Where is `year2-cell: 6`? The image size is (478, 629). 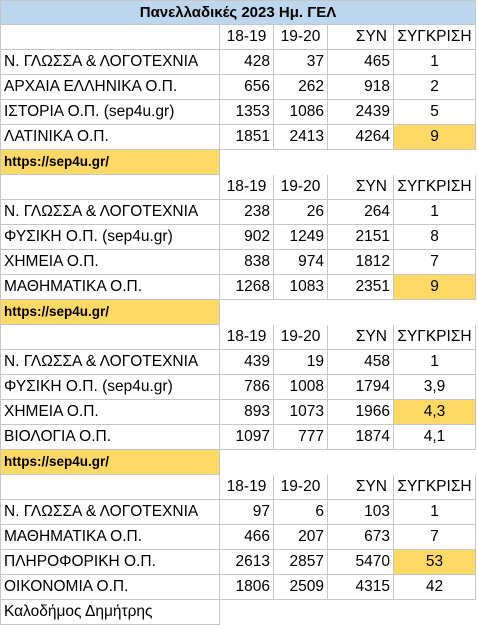
year2-cell: 6 is located at coordinates (301, 512).